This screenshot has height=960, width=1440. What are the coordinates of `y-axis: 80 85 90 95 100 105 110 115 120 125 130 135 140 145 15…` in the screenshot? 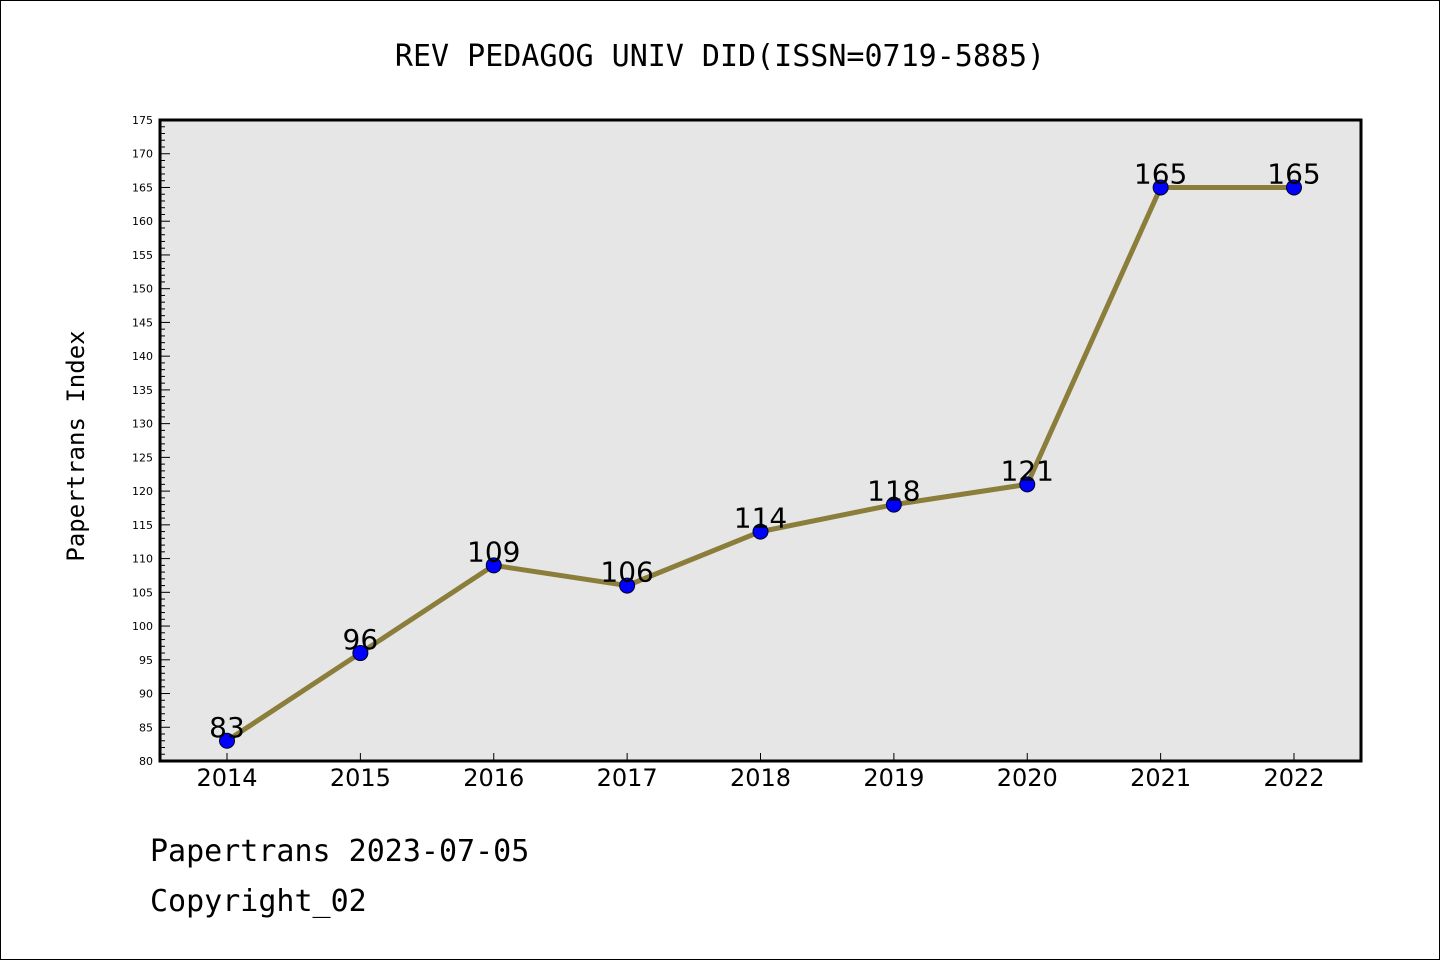 It's located at (151, 441).